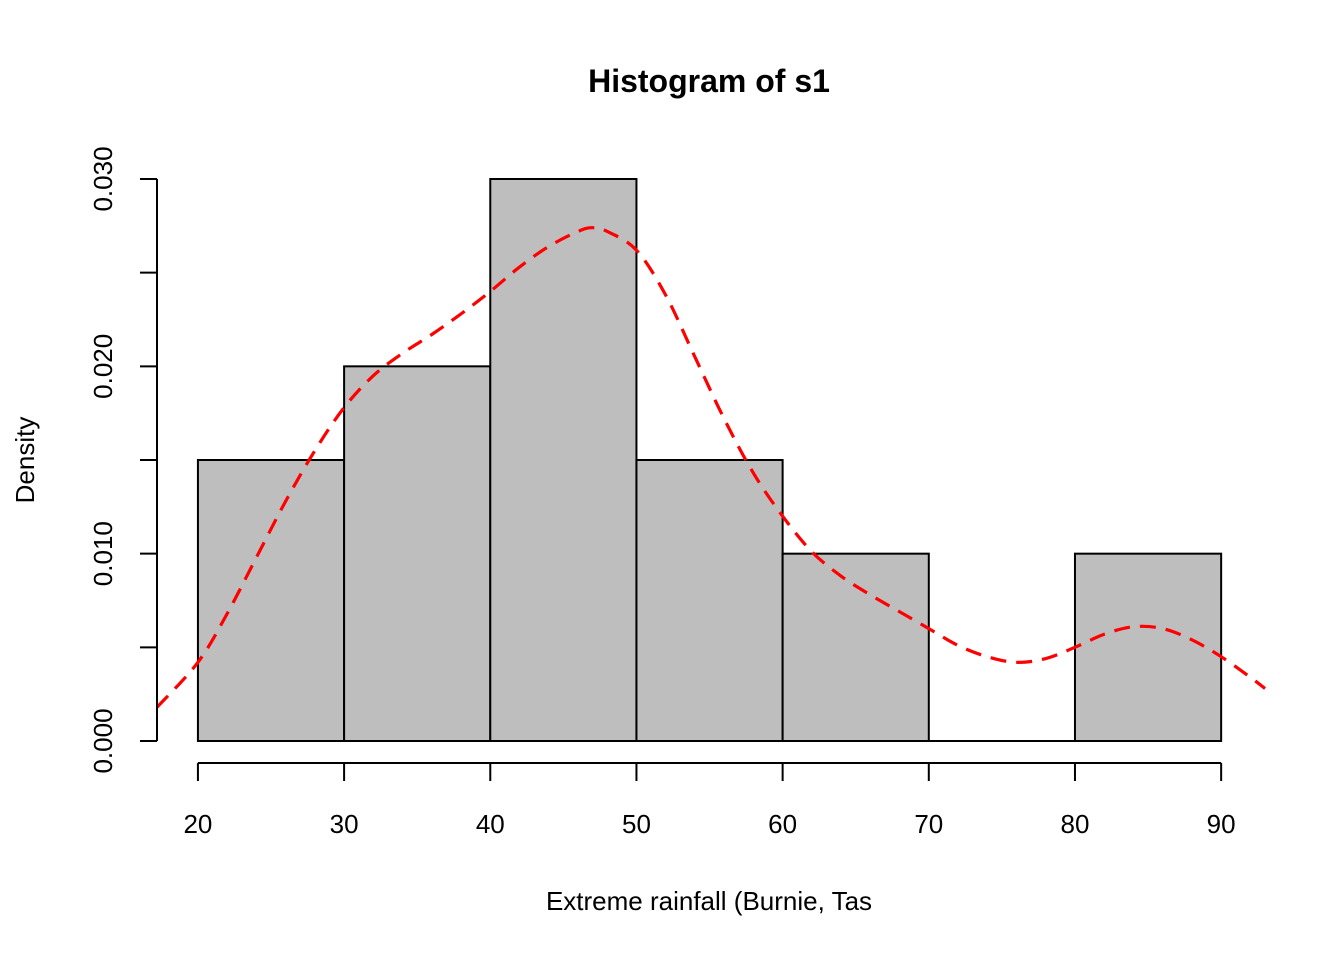  Describe the element at coordinates (197, 824) in the screenshot. I see `x-tick-label: 20` at that location.